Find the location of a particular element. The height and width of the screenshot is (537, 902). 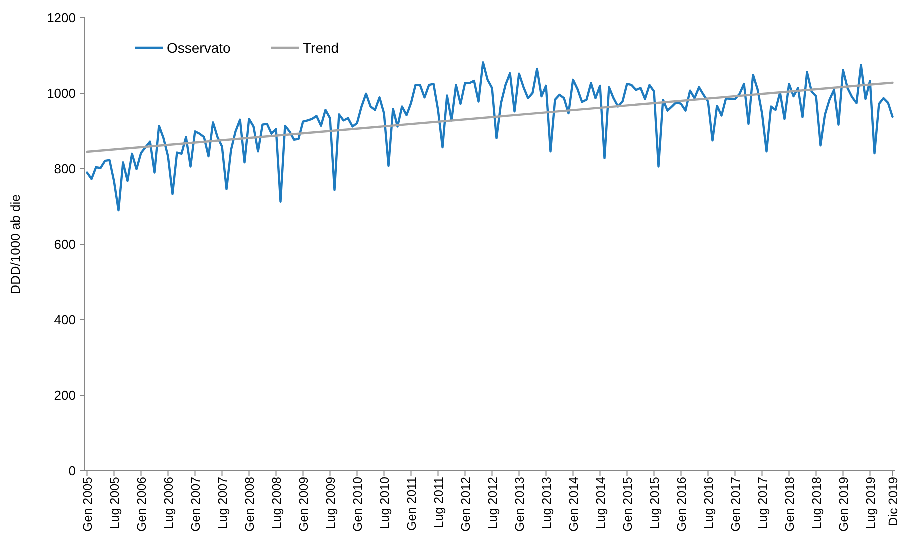

x-tick-label: Lug 2014 is located at coordinates (601, 503).